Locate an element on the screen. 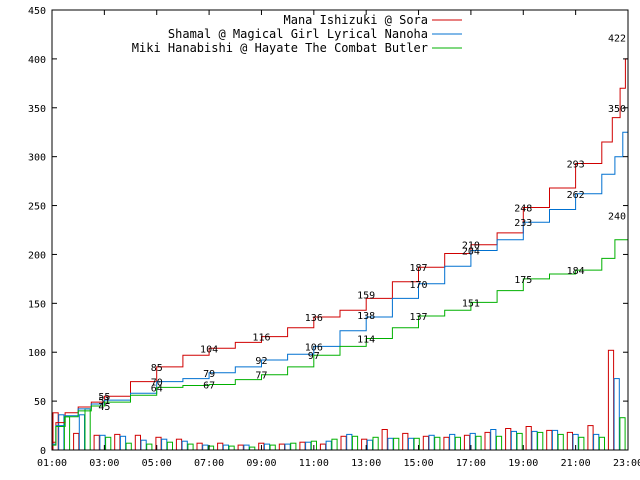  x-tick-label: 21:00 is located at coordinates (576, 463).